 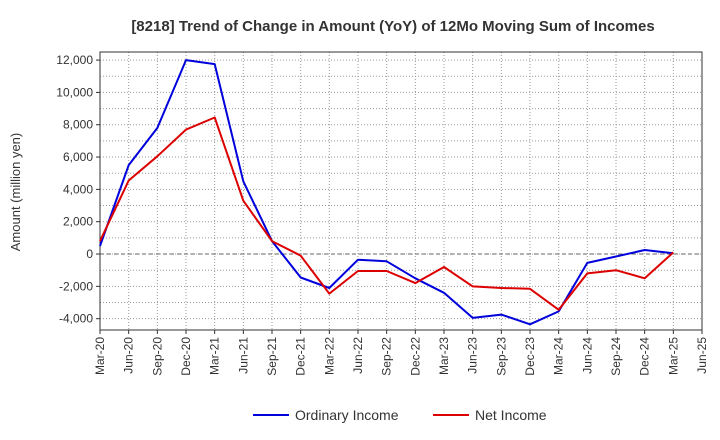 What do you see at coordinates (616, 356) in the screenshot?
I see `x-tick-label: Sep-24` at bounding box center [616, 356].